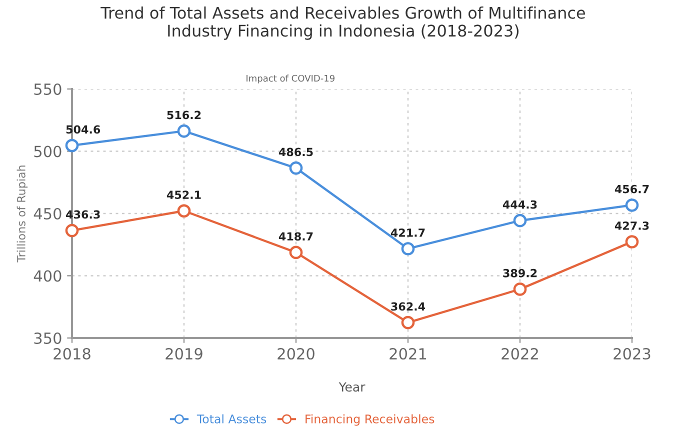 The width and height of the screenshot is (673, 432). What do you see at coordinates (296, 354) in the screenshot?
I see `x-tick-label: 2020` at bounding box center [296, 354].